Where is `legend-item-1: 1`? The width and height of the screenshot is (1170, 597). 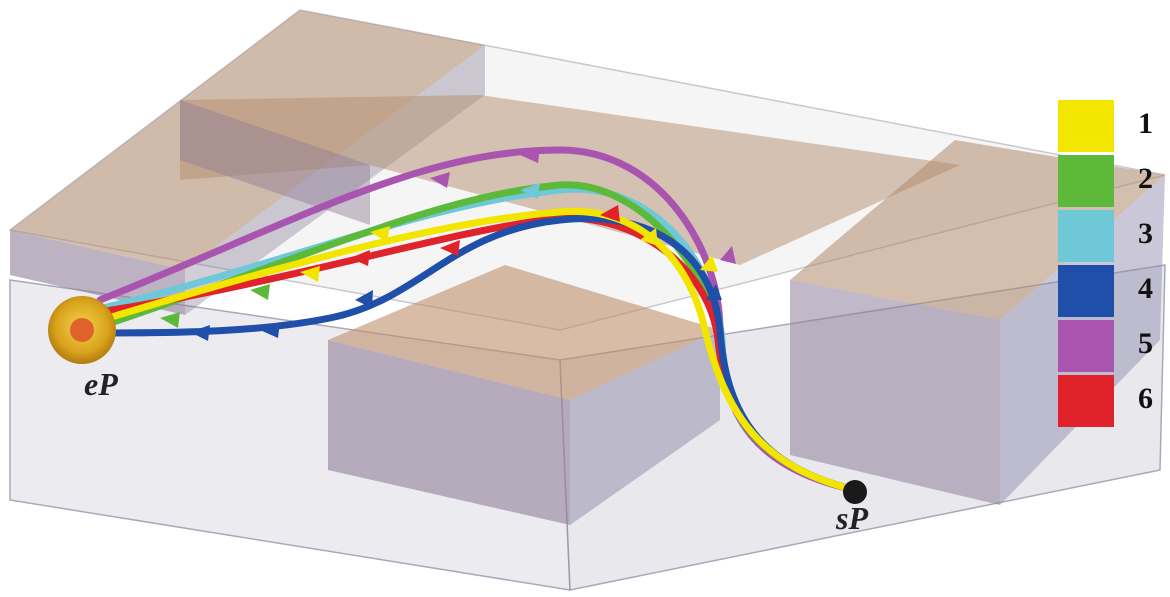 legend-item-1: 1 is located at coordinates (1110, 124).